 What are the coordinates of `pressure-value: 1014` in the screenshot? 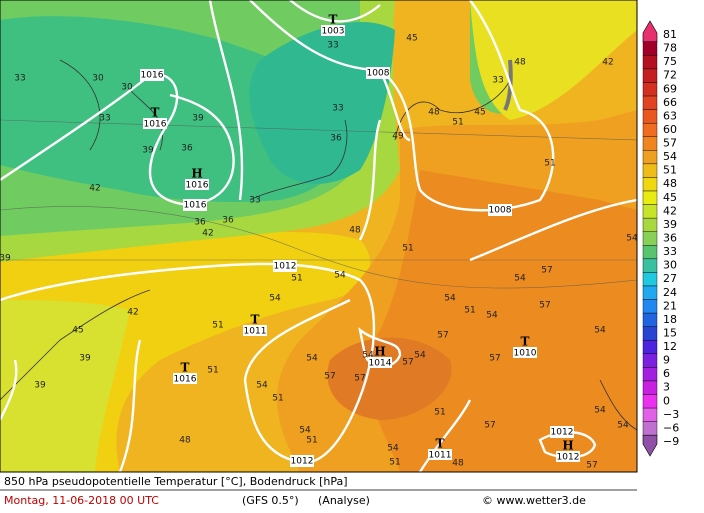 It's located at (380, 364).